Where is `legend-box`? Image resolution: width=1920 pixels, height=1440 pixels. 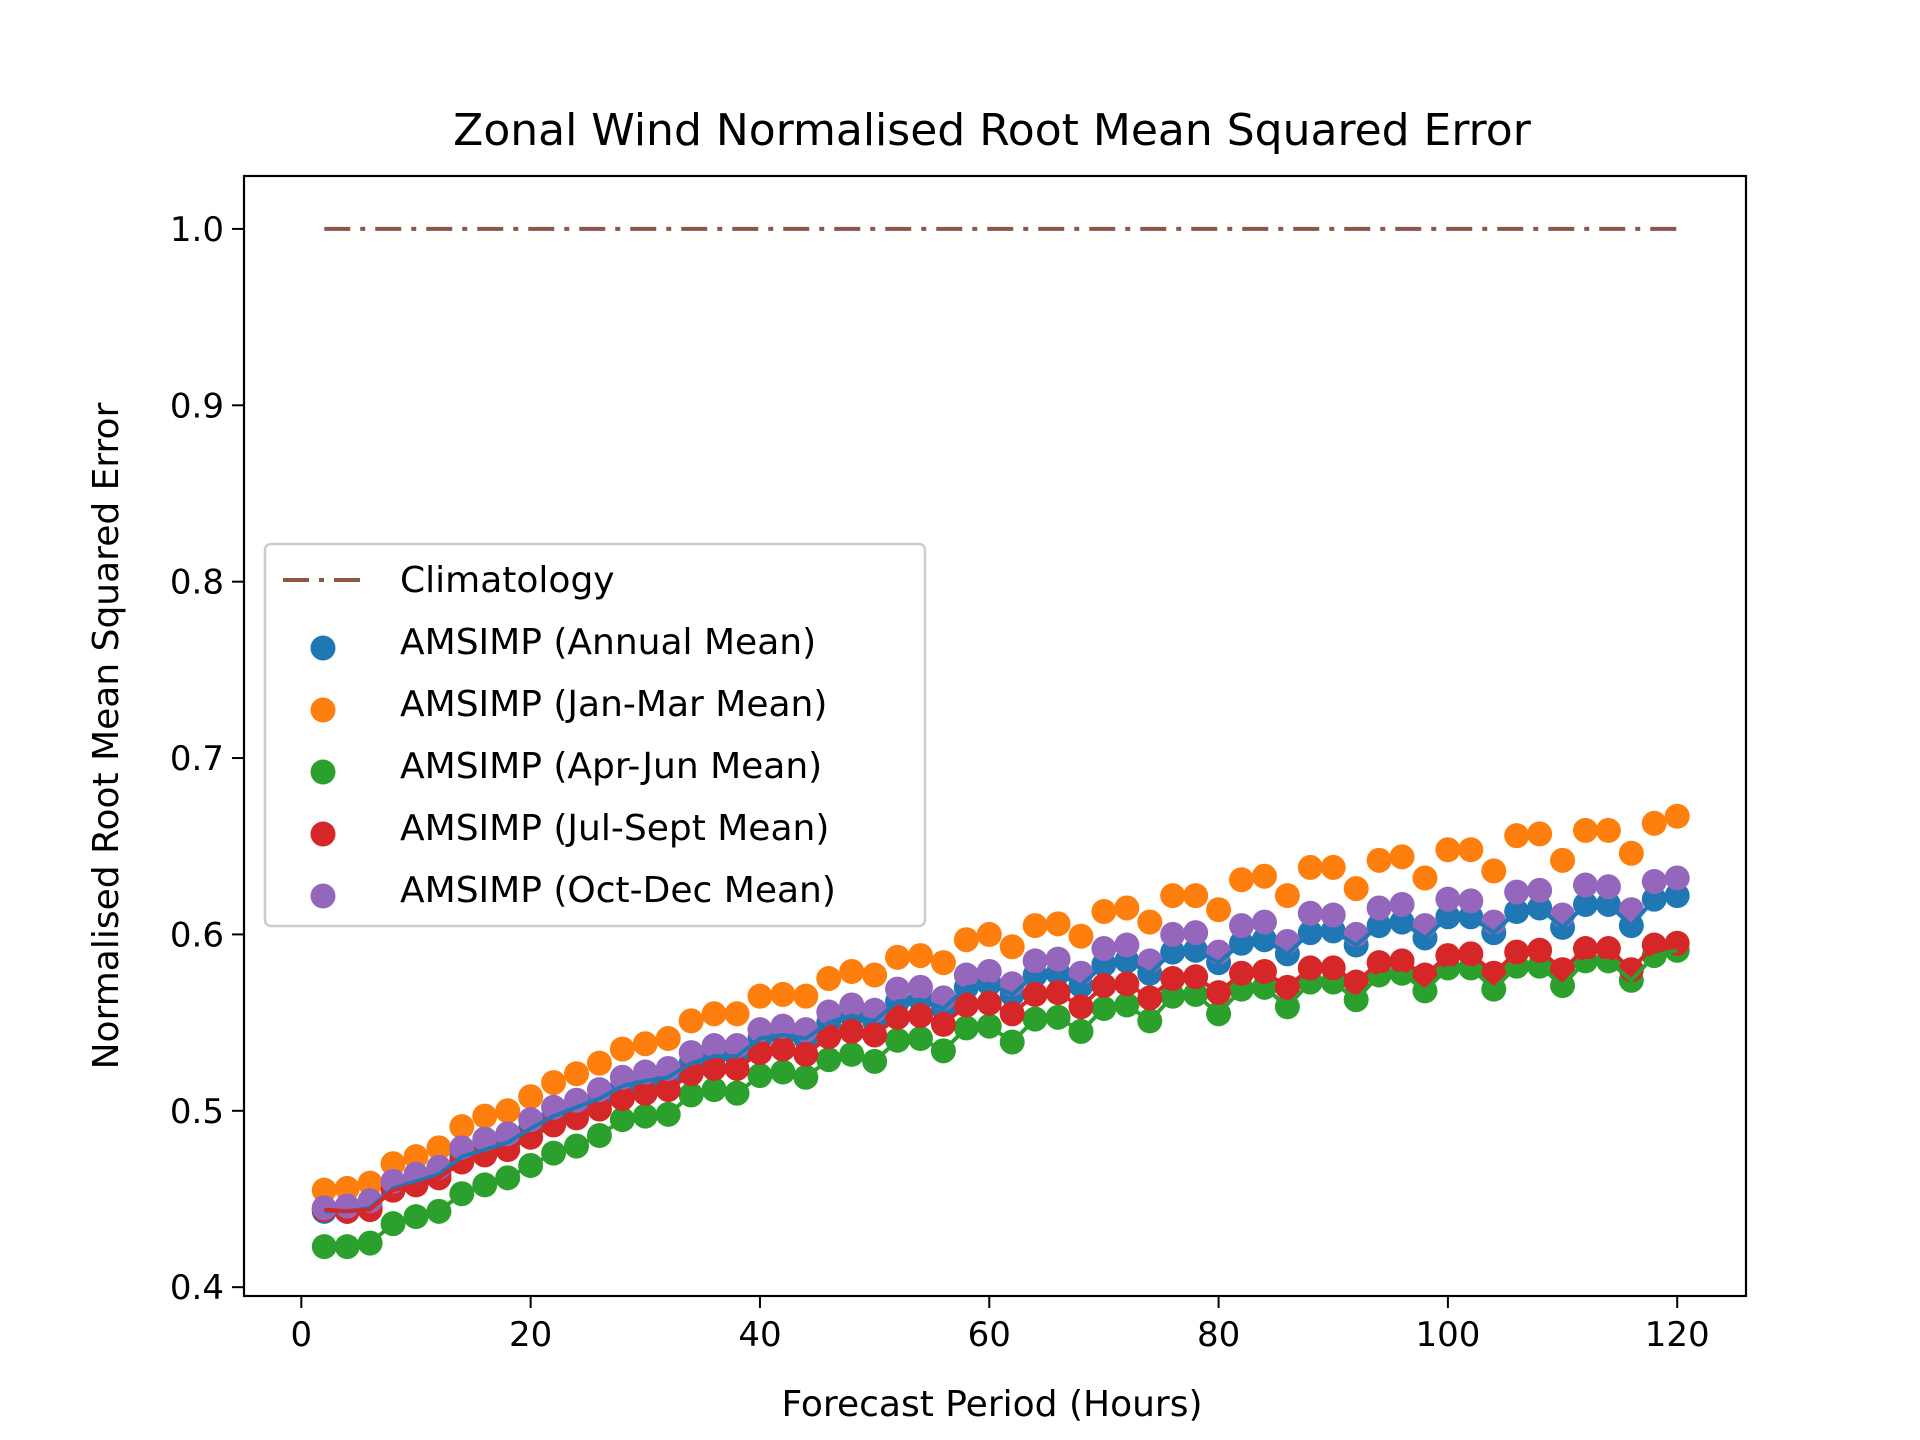 legend-box is located at coordinates (595, 735).